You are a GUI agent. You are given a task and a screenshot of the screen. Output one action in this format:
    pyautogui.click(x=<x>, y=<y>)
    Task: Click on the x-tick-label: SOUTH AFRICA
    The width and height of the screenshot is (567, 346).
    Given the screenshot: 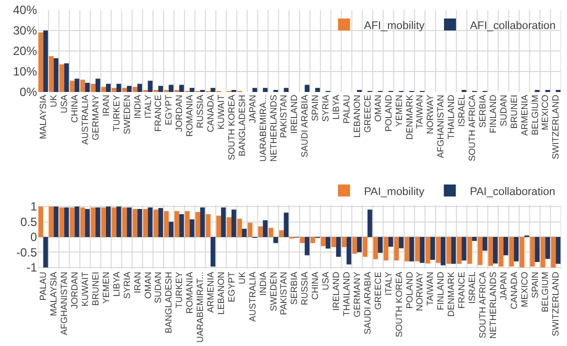 What is the action you would take?
    pyautogui.click(x=482, y=305)
    